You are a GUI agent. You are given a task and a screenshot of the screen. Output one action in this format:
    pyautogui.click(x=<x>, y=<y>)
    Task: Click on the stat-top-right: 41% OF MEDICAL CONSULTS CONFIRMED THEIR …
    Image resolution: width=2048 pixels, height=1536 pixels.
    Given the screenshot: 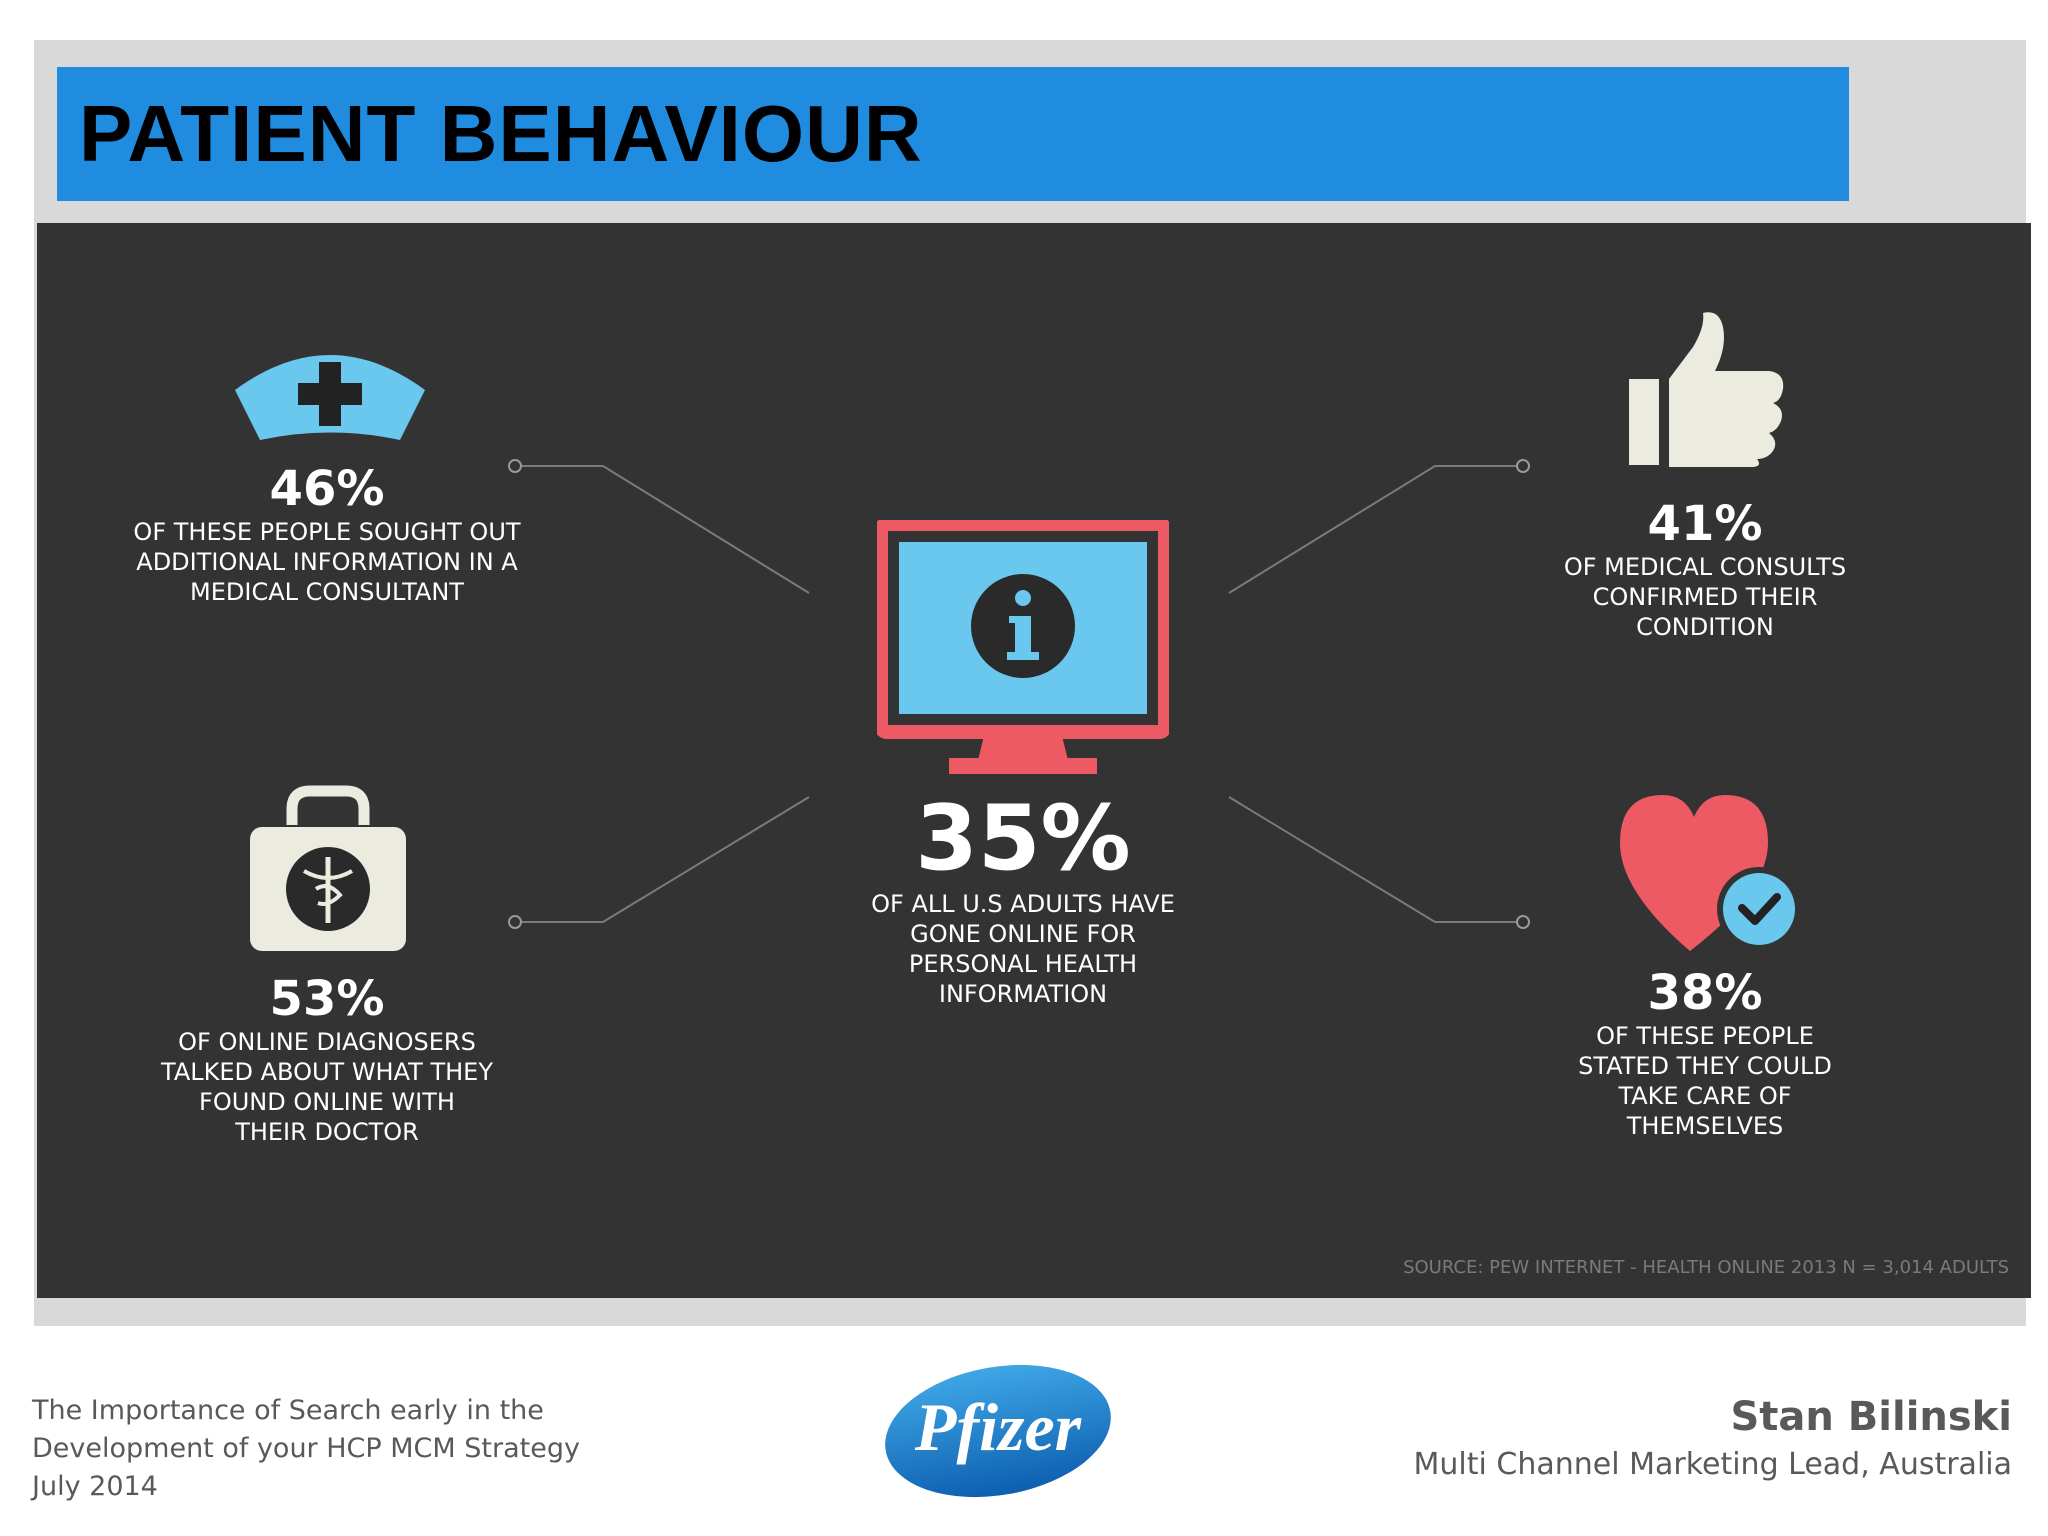 What is the action you would take?
    pyautogui.click(x=1705, y=569)
    